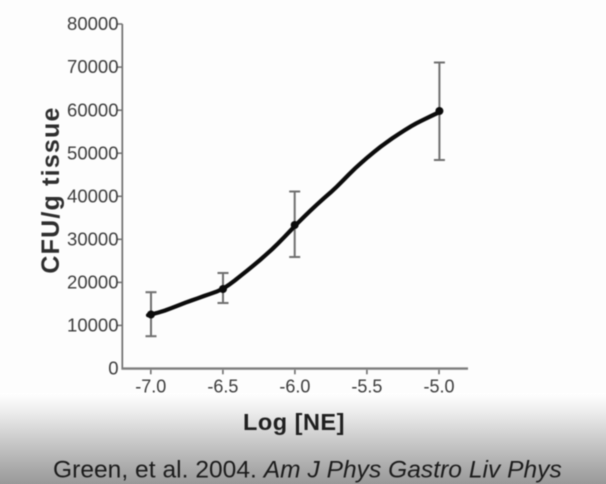 Image resolution: width=606 pixels, height=484 pixels. I want to click on svg-text: -5.0, so click(438, 387).